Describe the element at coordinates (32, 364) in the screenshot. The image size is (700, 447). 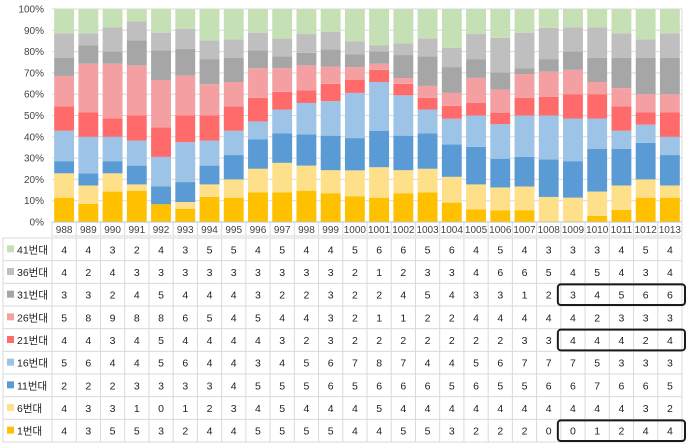
I see `series-label: 16번대` at that location.